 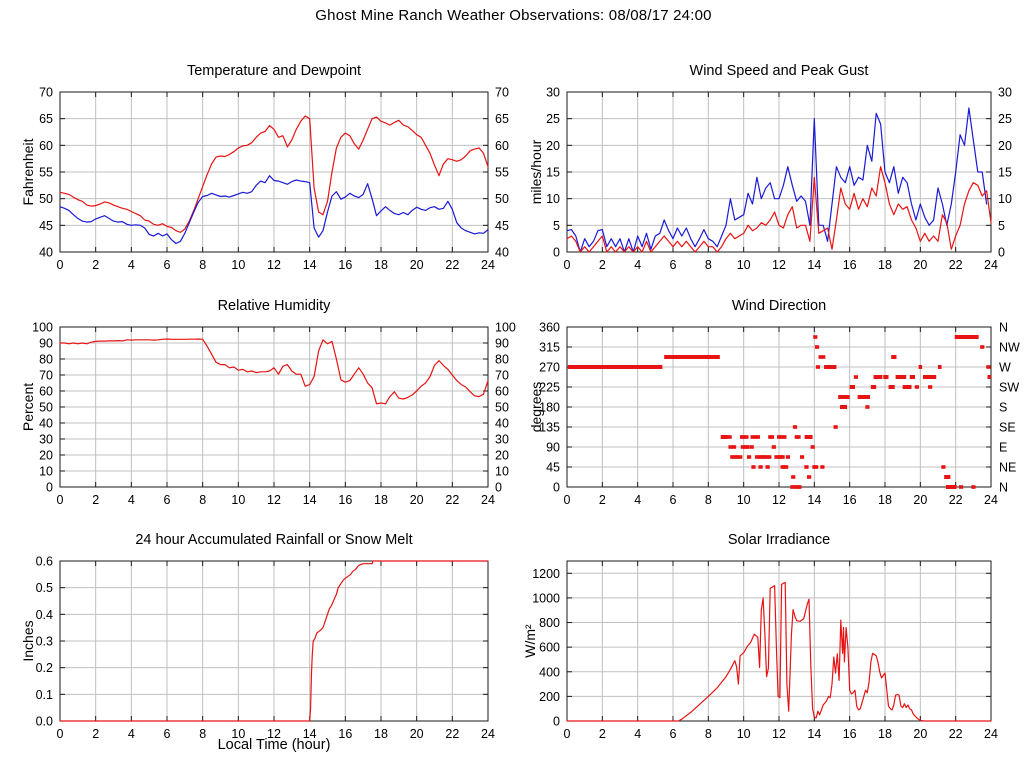 I want to click on svg-text: 15, so click(x=553, y=173).